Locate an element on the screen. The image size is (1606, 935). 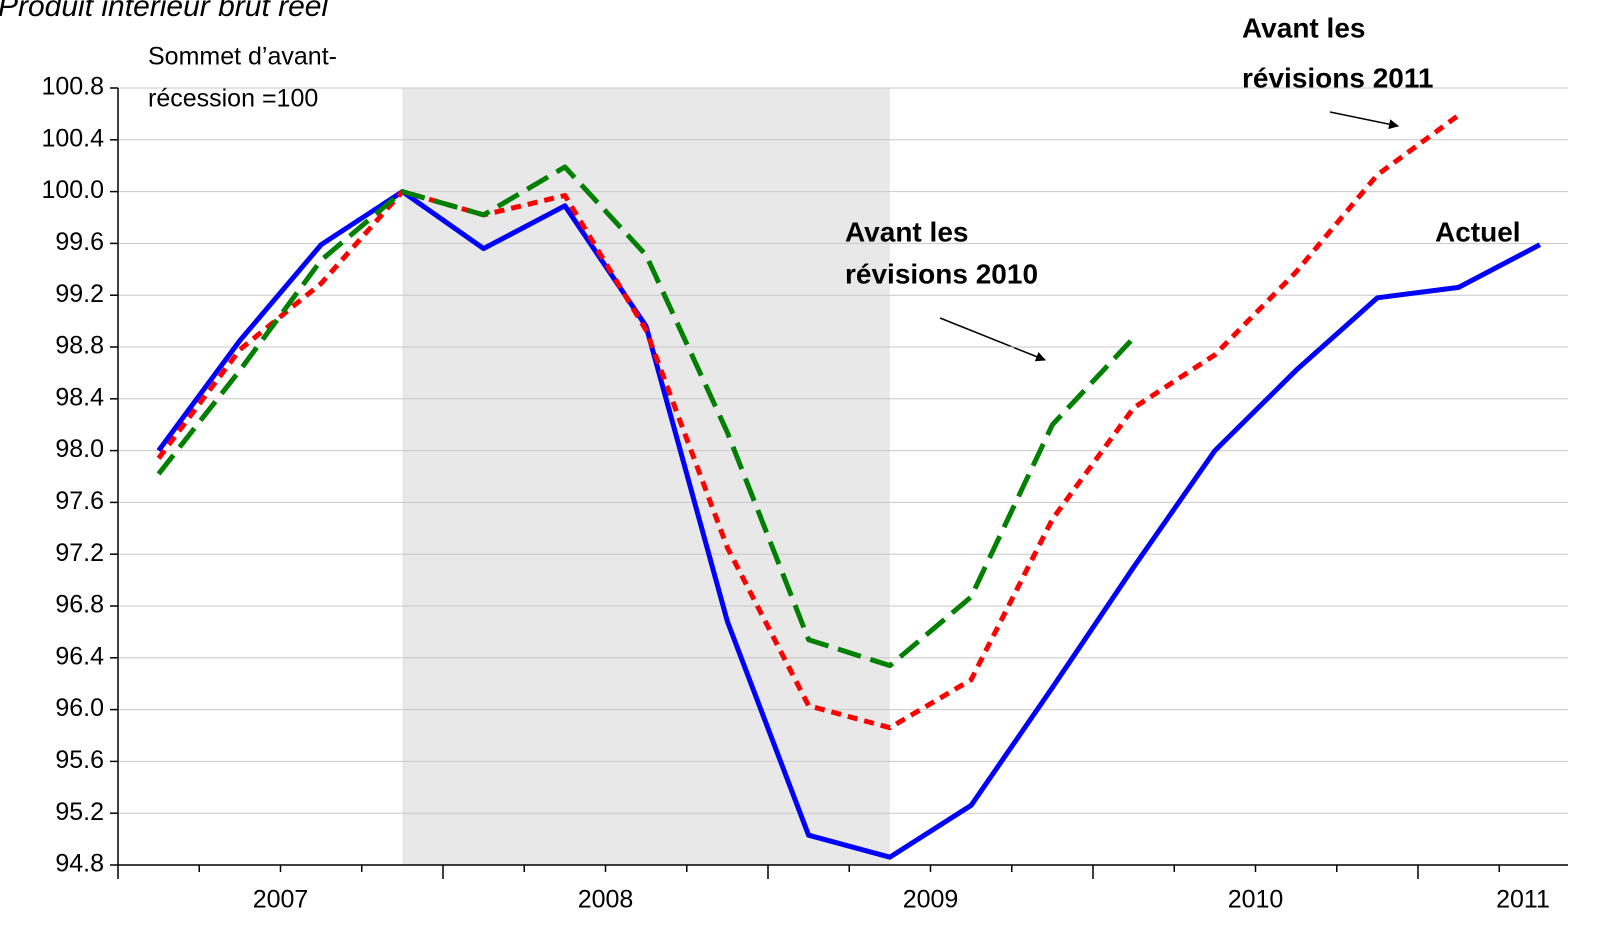
y-tick-label: 98.0 is located at coordinates (79, 449).